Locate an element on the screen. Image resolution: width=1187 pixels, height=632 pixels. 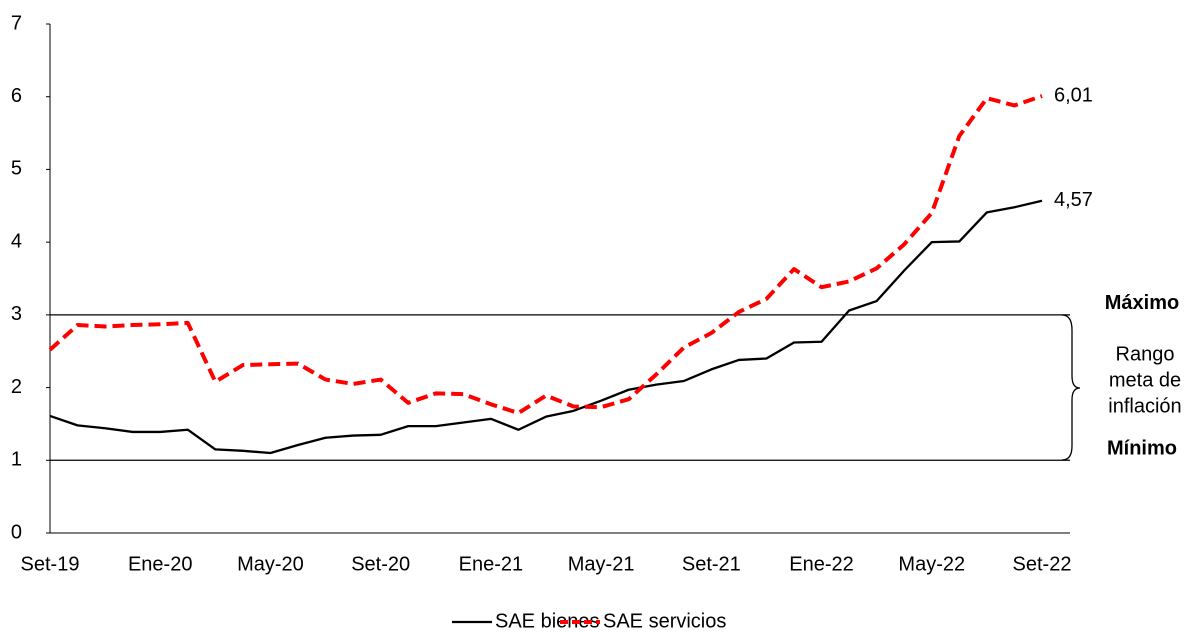
y-tick-label: 6 is located at coordinates (16, 96).